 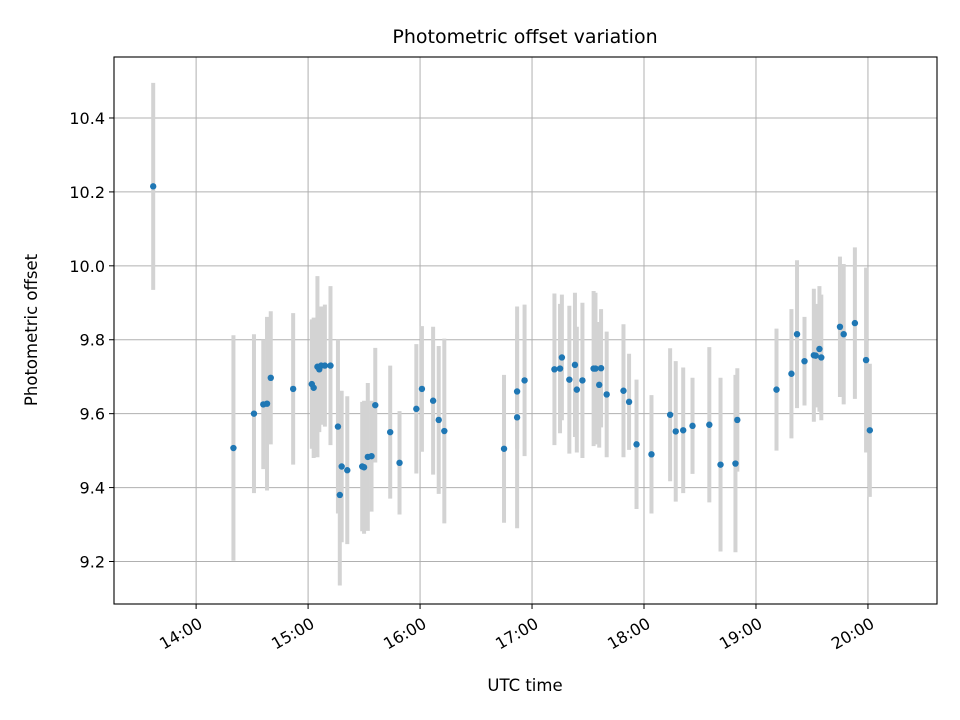 I want to click on y-axis-ticks: 9.2 9.4 9.6 9.8 10.0 10.2 10.4, so click(x=91, y=340).